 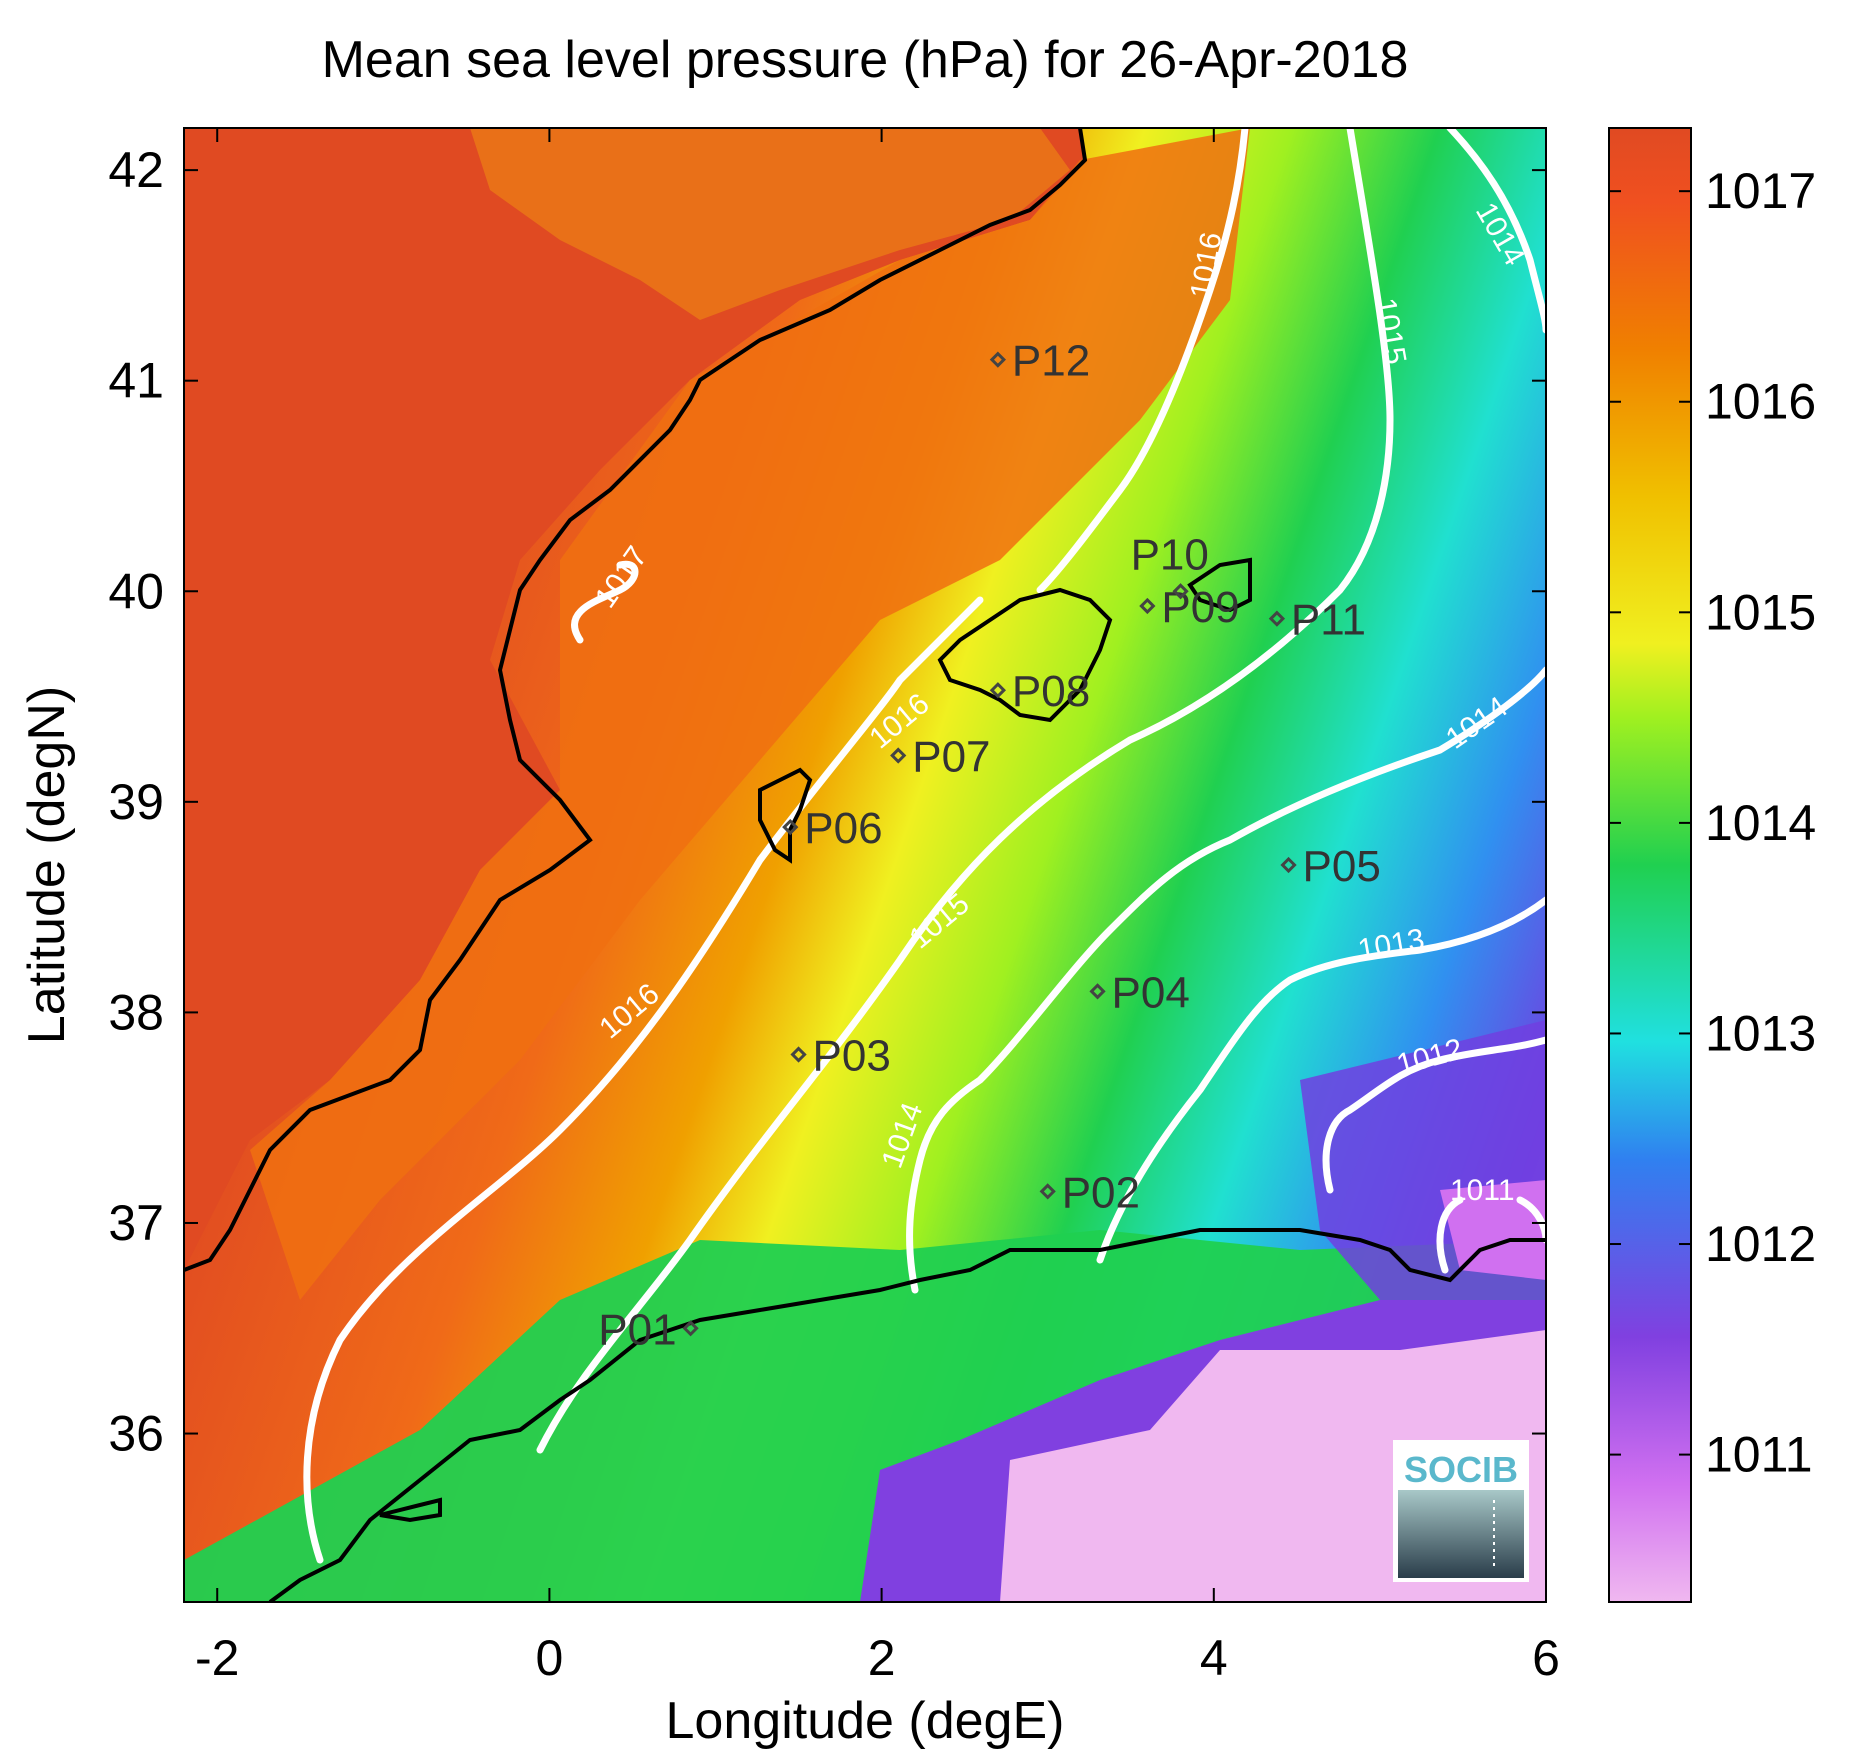 What do you see at coordinates (1496, 231) in the screenshot?
I see `contour-1014-north` at bounding box center [1496, 231].